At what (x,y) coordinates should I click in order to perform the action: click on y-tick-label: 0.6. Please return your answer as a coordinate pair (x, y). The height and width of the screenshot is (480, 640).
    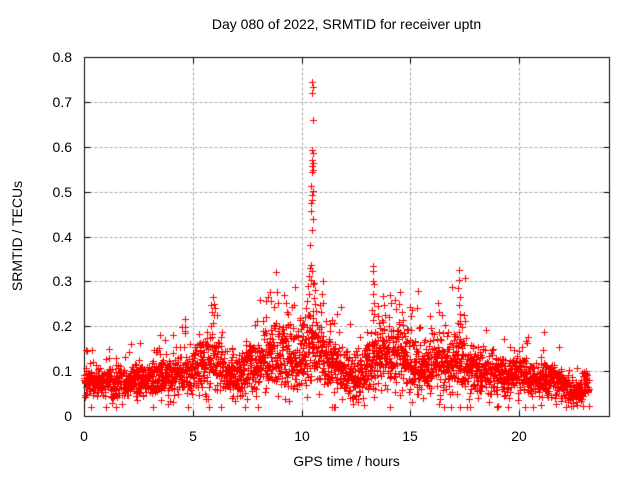
    Looking at the image, I should click on (62, 147).